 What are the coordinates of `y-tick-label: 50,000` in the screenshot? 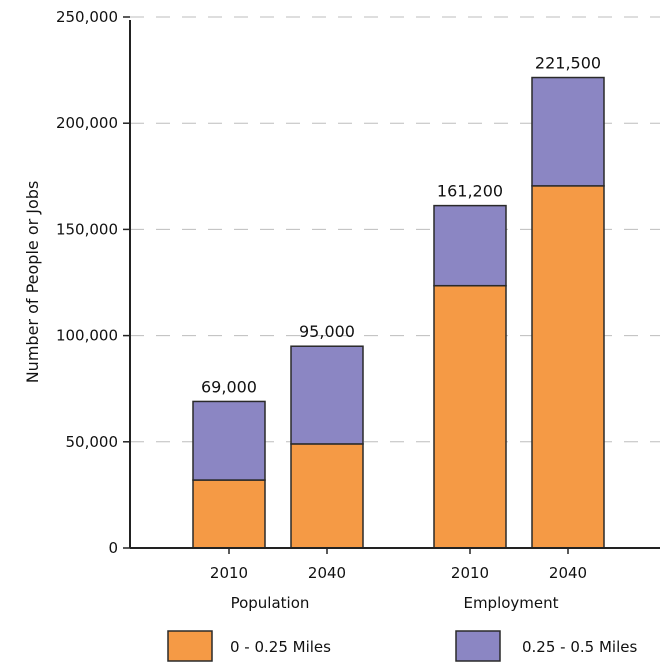 It's located at (92, 442).